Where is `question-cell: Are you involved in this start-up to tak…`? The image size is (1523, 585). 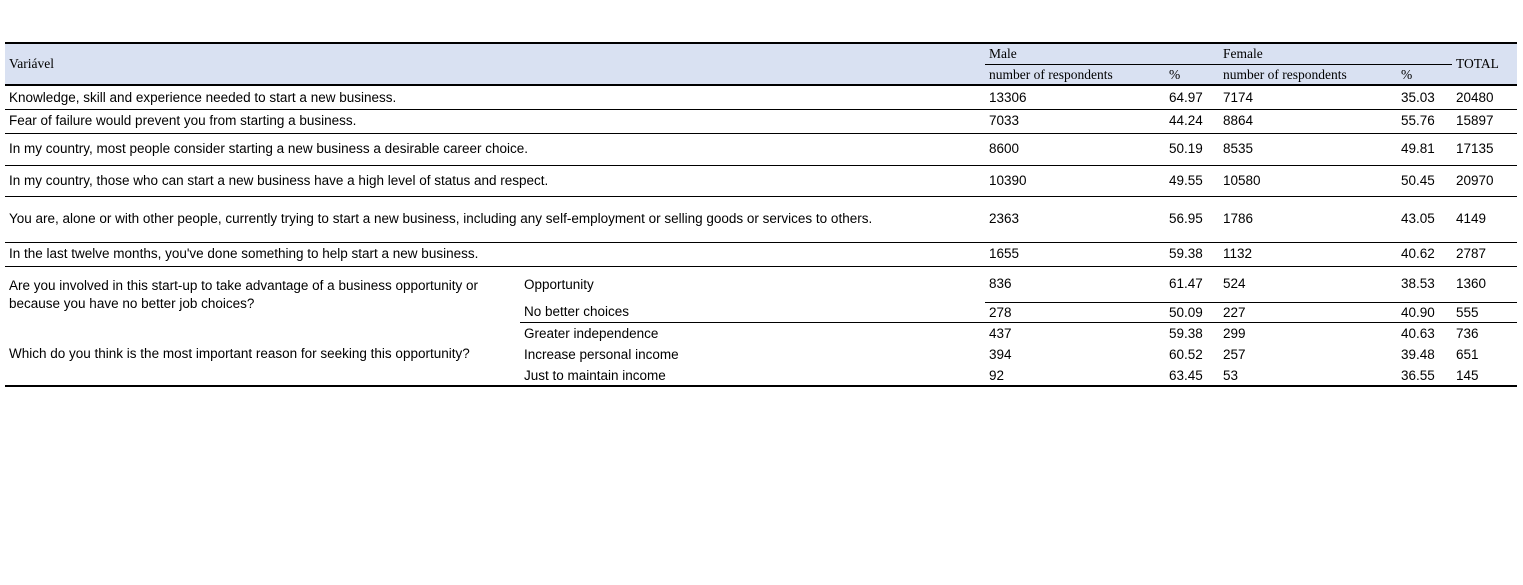 question-cell: Are you involved in this start-up to tak… is located at coordinates (244, 294).